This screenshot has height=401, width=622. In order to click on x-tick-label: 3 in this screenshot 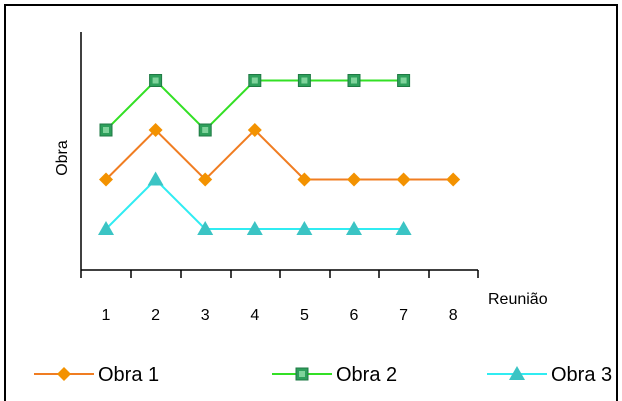, I will do `click(205, 315)`.